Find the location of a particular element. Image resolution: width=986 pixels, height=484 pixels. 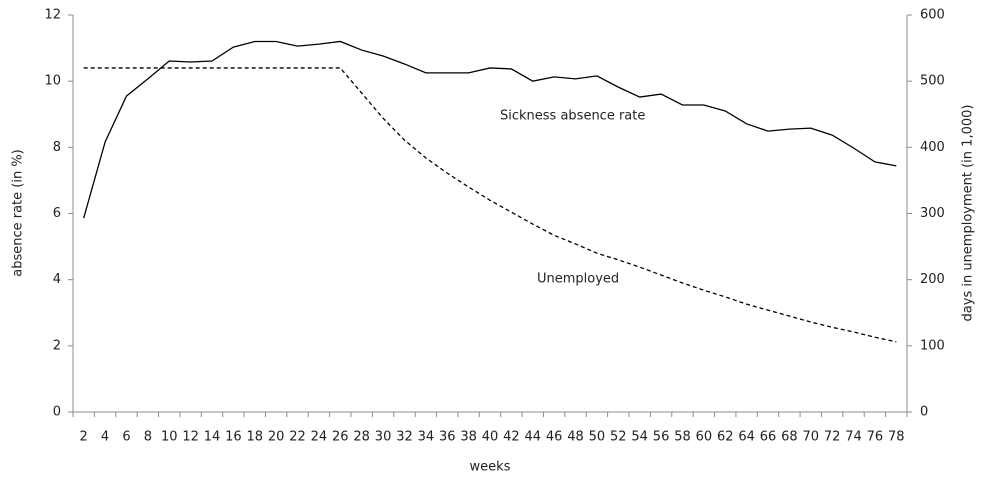

y2-tick-label: 600 is located at coordinates (932, 15).